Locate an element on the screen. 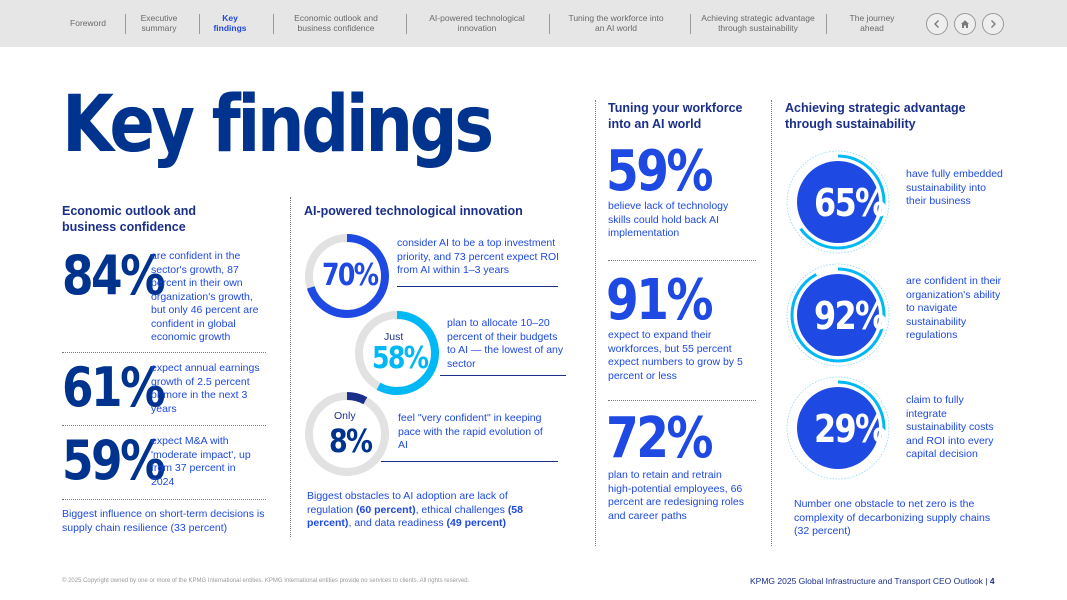  nav-item-workforce: Tuning the workforce into an AI world is located at coordinates (616, 23).